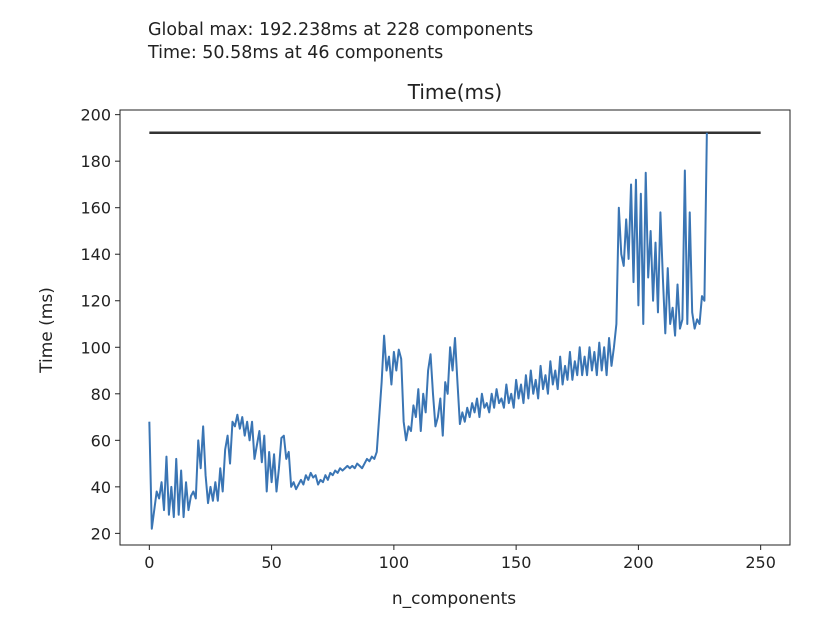 The height and width of the screenshot is (628, 822). I want to click on x-axis-label: n_components, so click(454, 599).